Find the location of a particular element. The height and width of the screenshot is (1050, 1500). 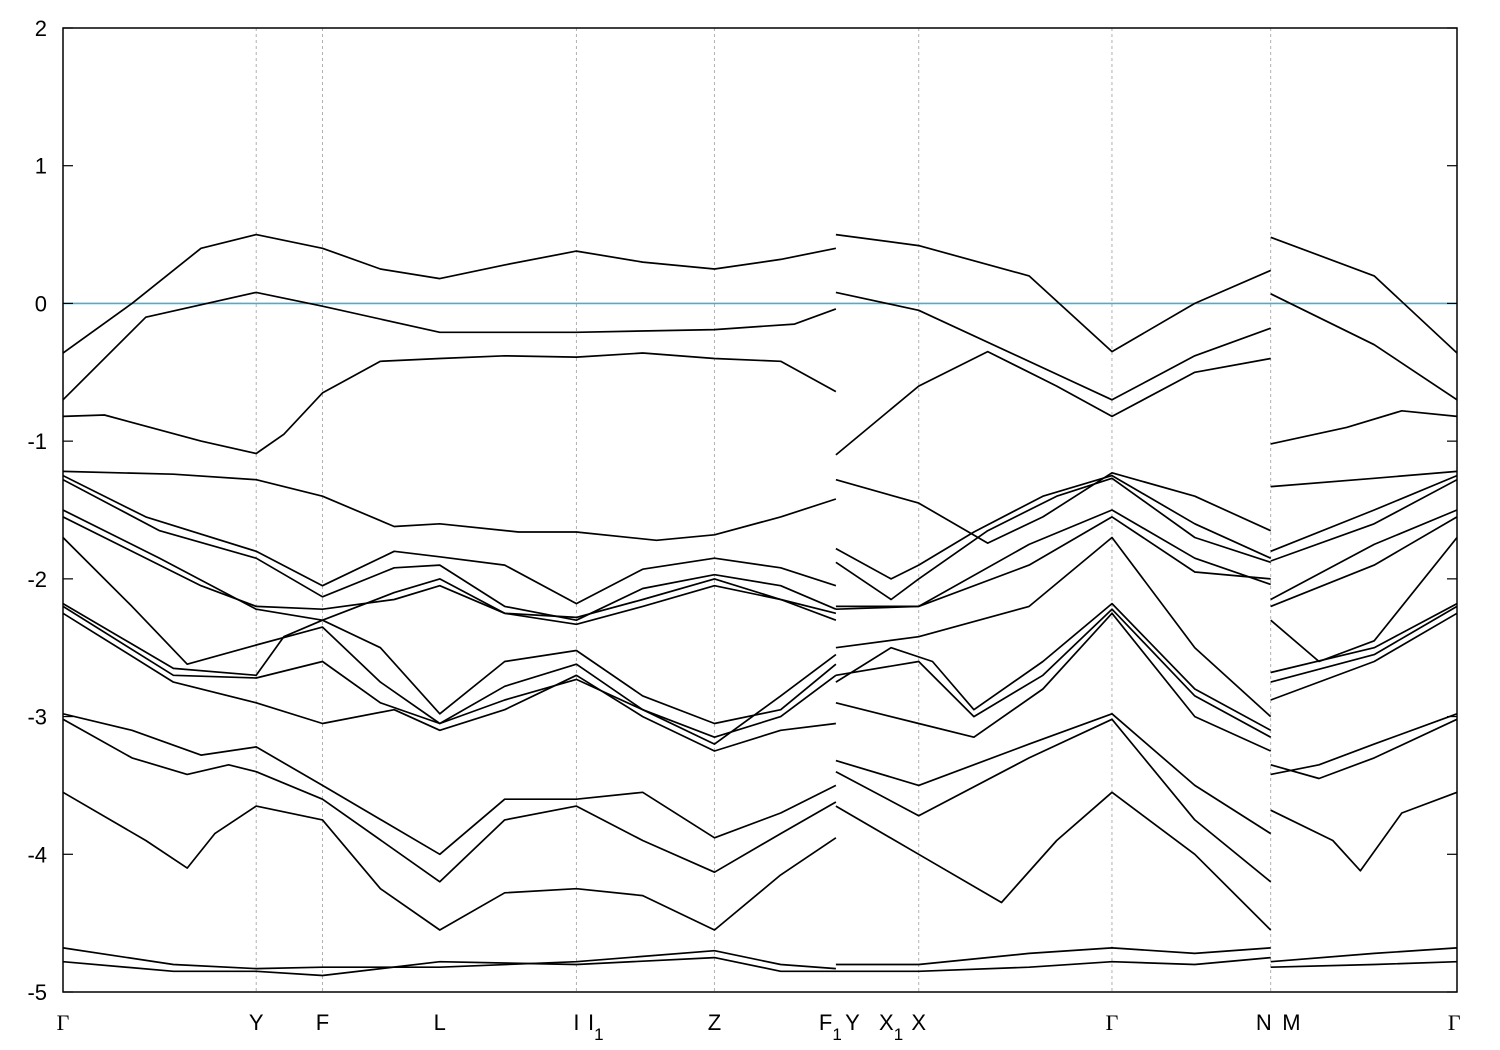

y-tick-label: -5 is located at coordinates (37, 992).